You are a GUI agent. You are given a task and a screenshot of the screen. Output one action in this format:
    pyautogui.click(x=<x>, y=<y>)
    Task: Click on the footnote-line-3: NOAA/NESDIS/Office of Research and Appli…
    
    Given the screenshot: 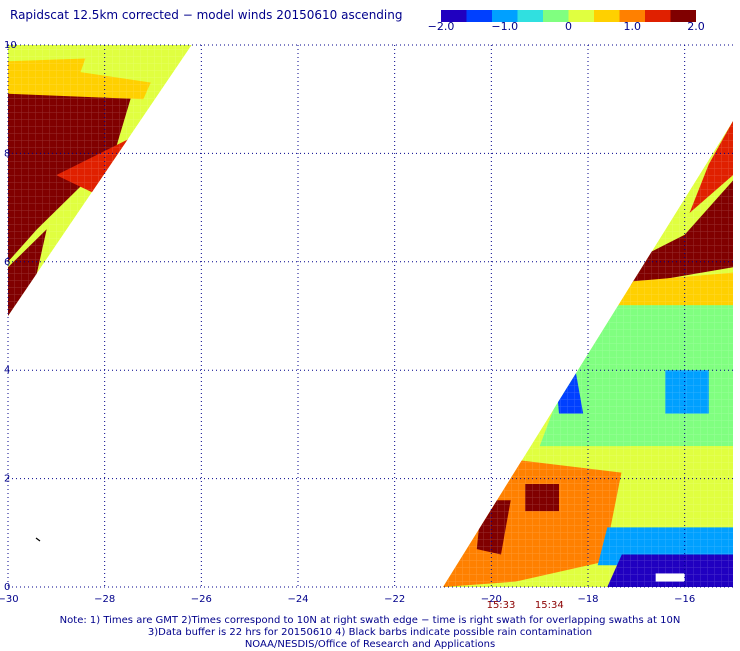 What is the action you would take?
    pyautogui.click(x=370, y=644)
    